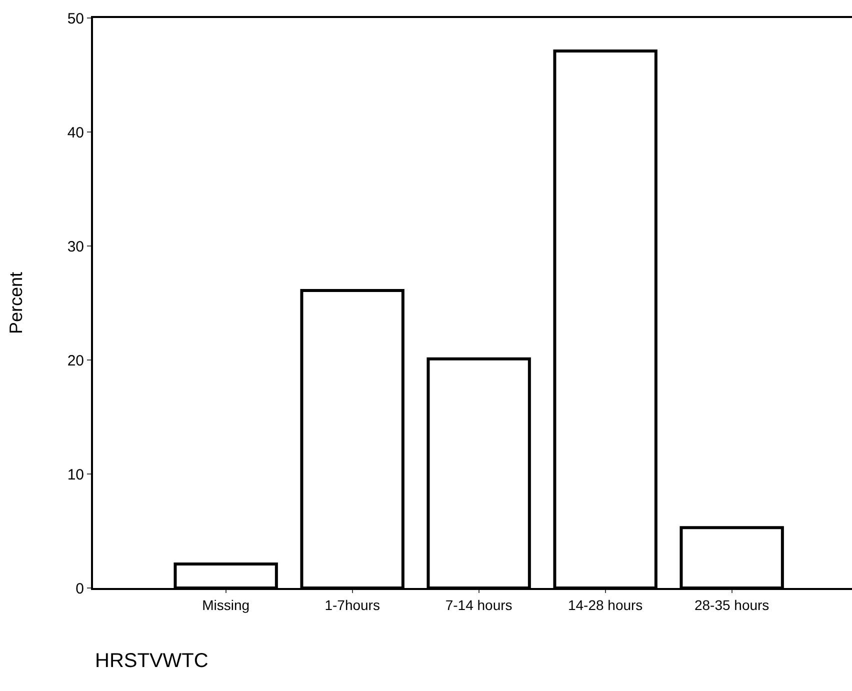  I want to click on x-tick-label: 7-14 hours, so click(478, 604).